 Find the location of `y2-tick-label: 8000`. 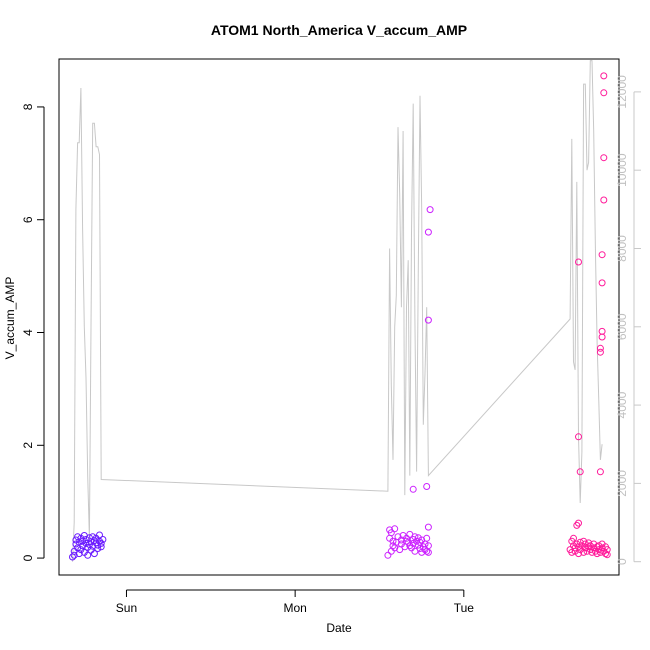

y2-tick-label: 8000 is located at coordinates (622, 248).